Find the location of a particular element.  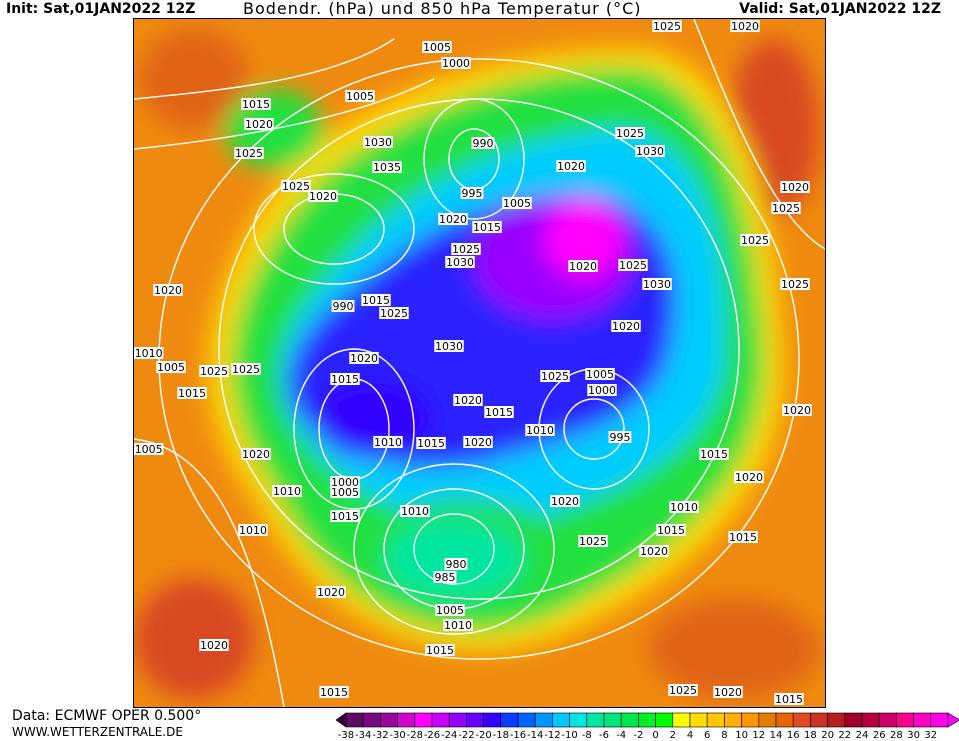

colorbar-tick-label: 6 is located at coordinates (707, 735).